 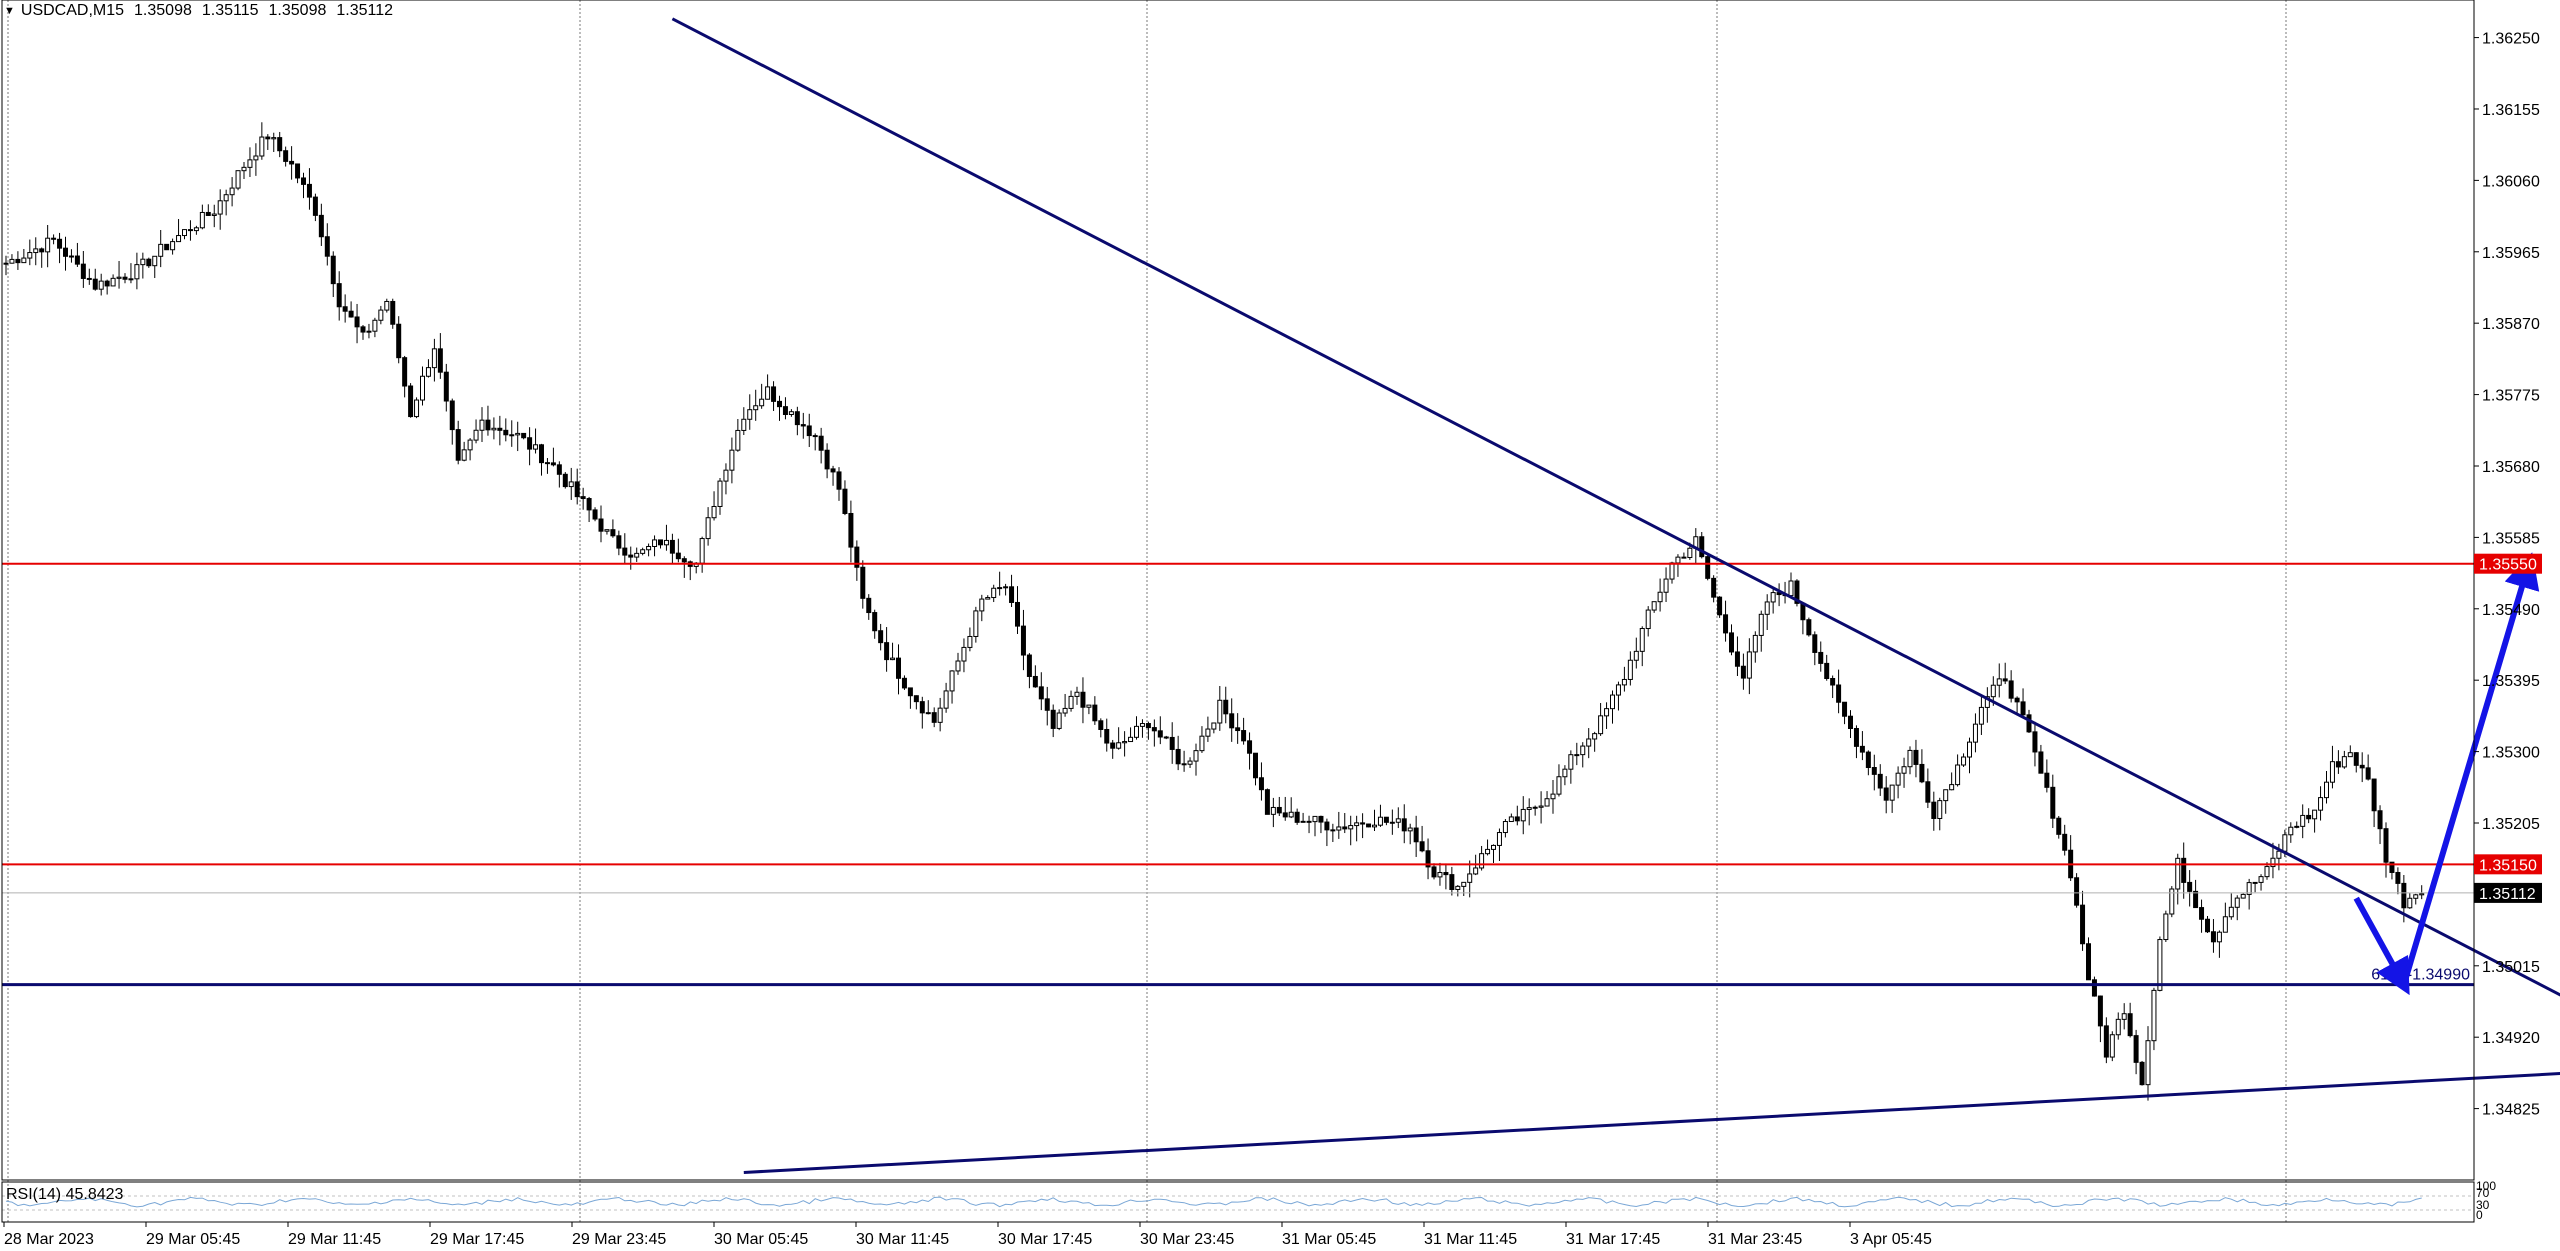 I want to click on x-tick-label: 31 Mar 17:45, so click(x=1613, y=1239).